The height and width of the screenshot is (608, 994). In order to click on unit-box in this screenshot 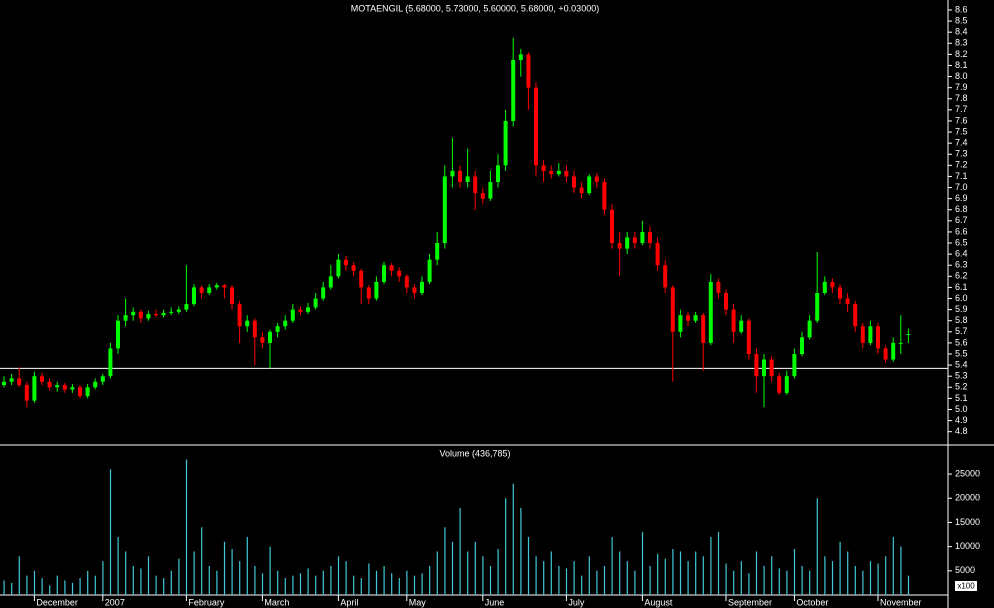, I will do `click(966, 586)`.